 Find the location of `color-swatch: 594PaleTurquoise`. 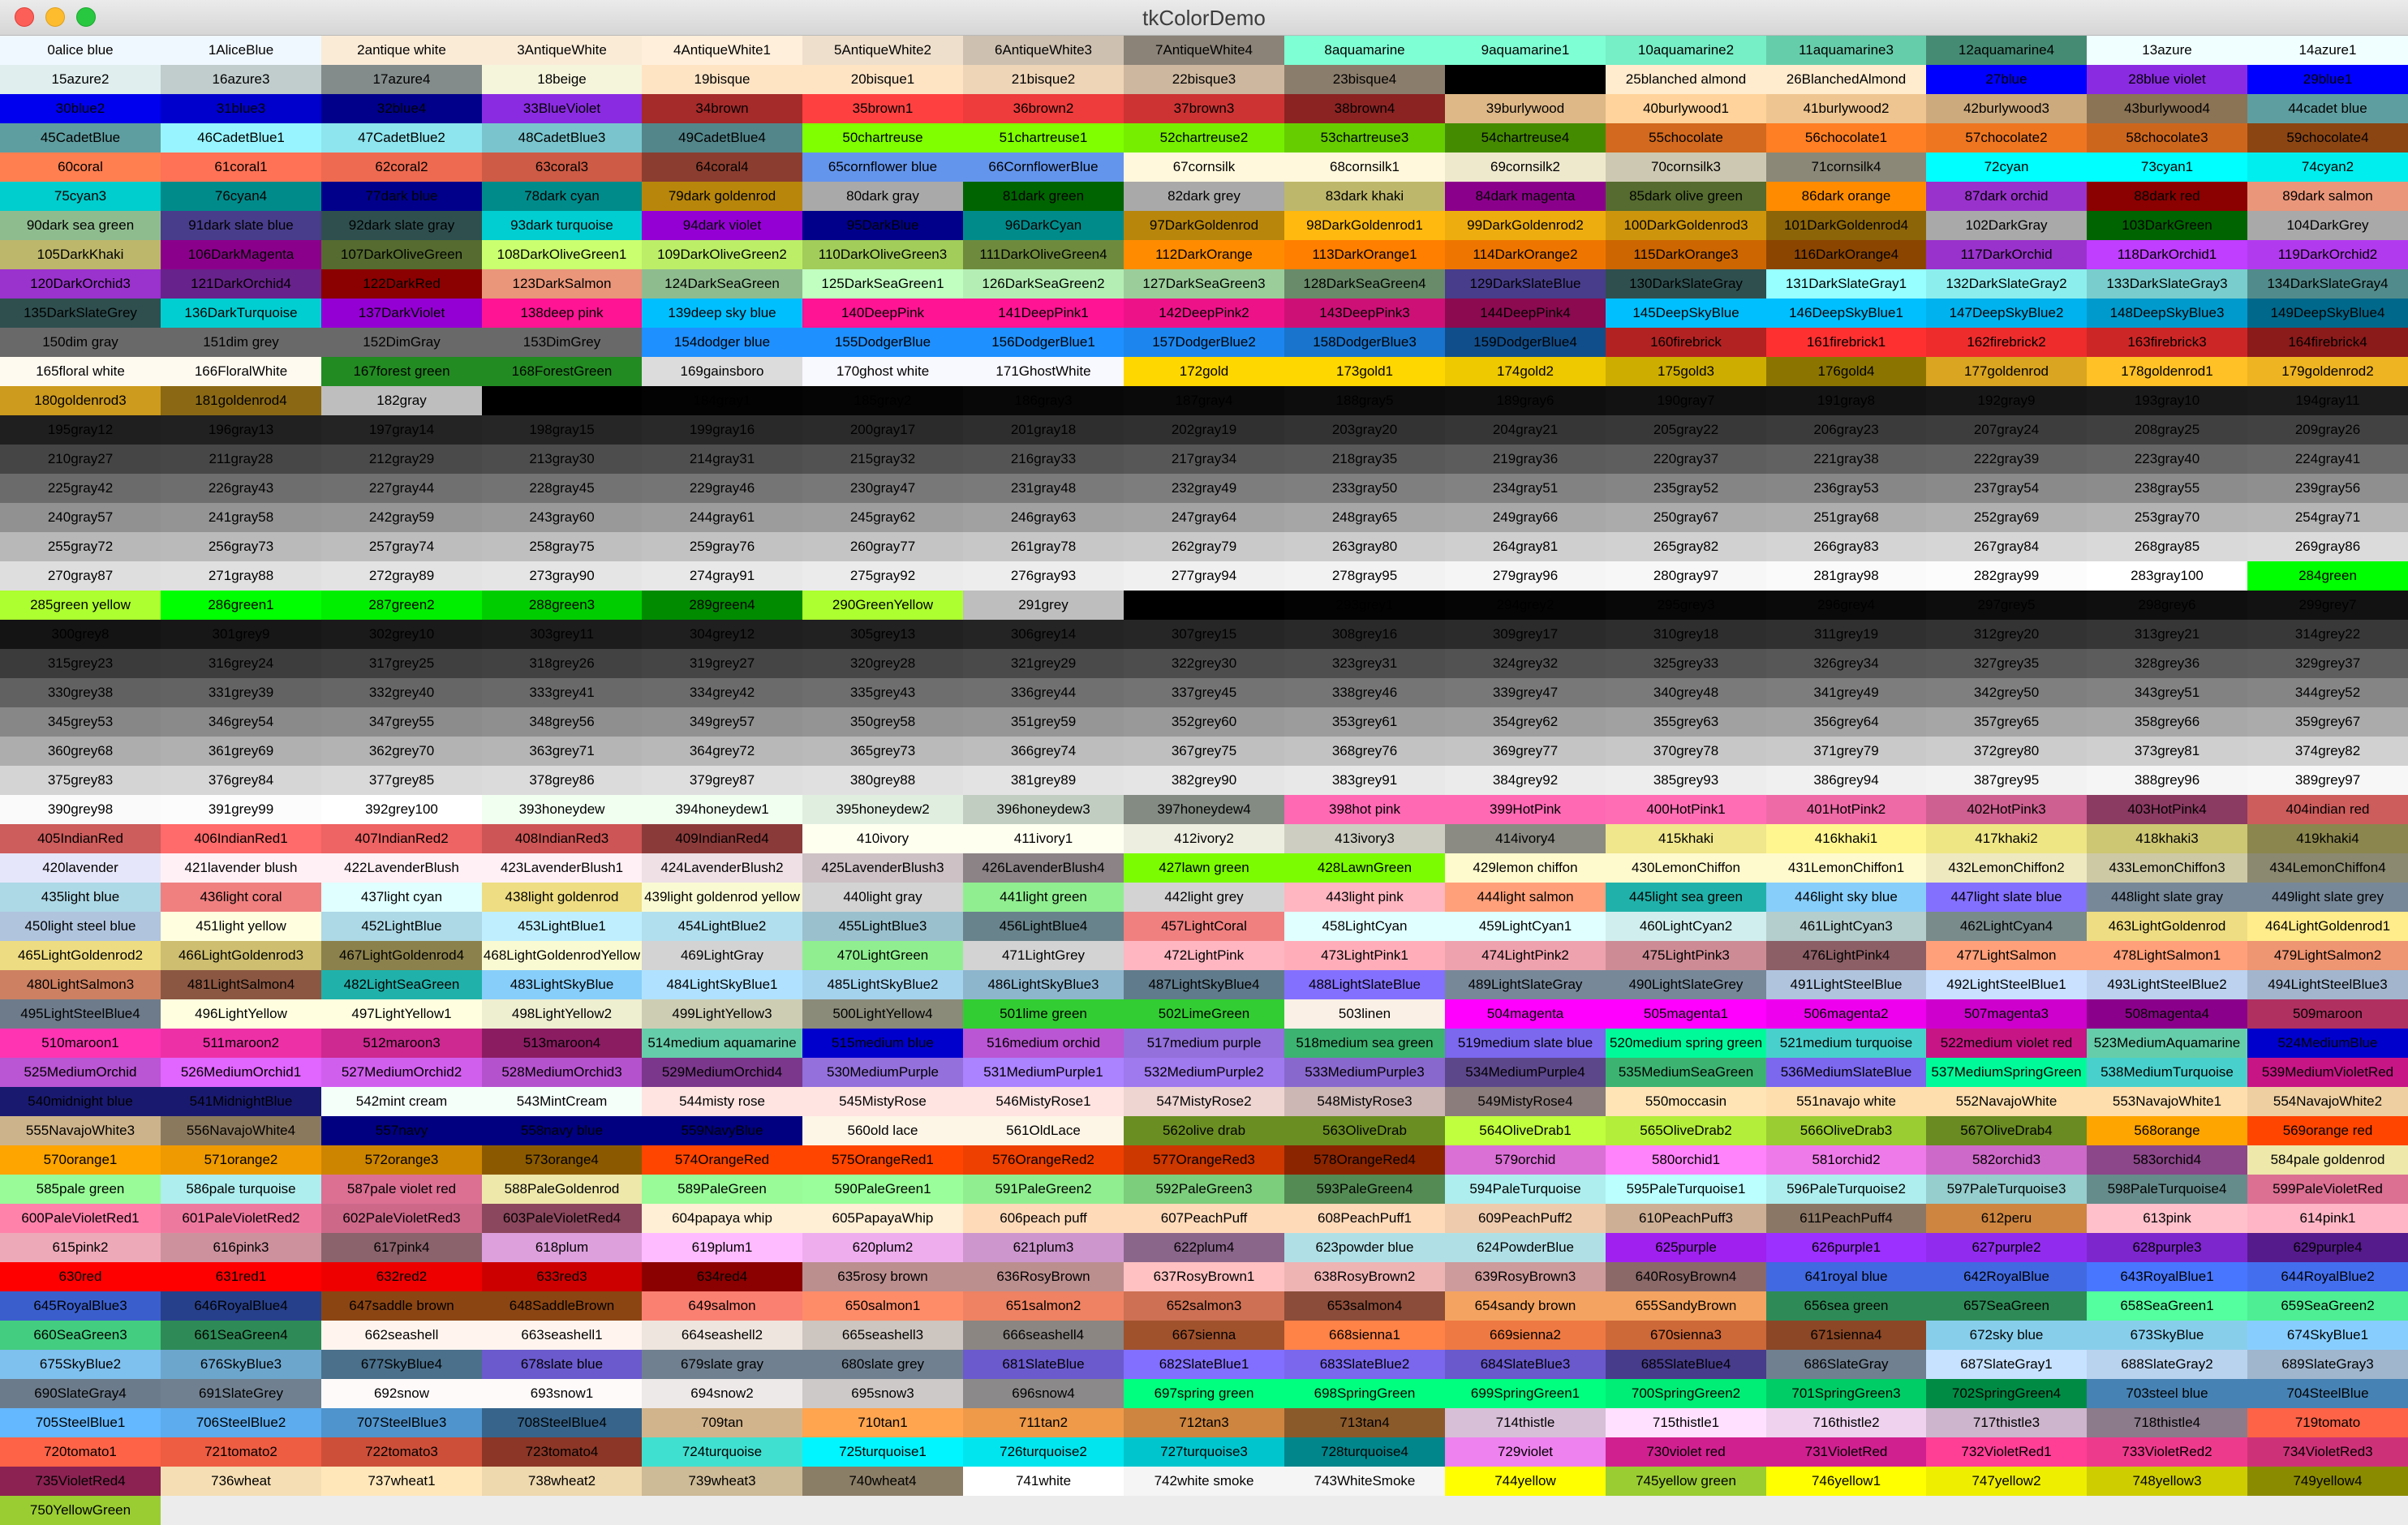

color-swatch: 594PaleTurquoise is located at coordinates (1526, 1189).